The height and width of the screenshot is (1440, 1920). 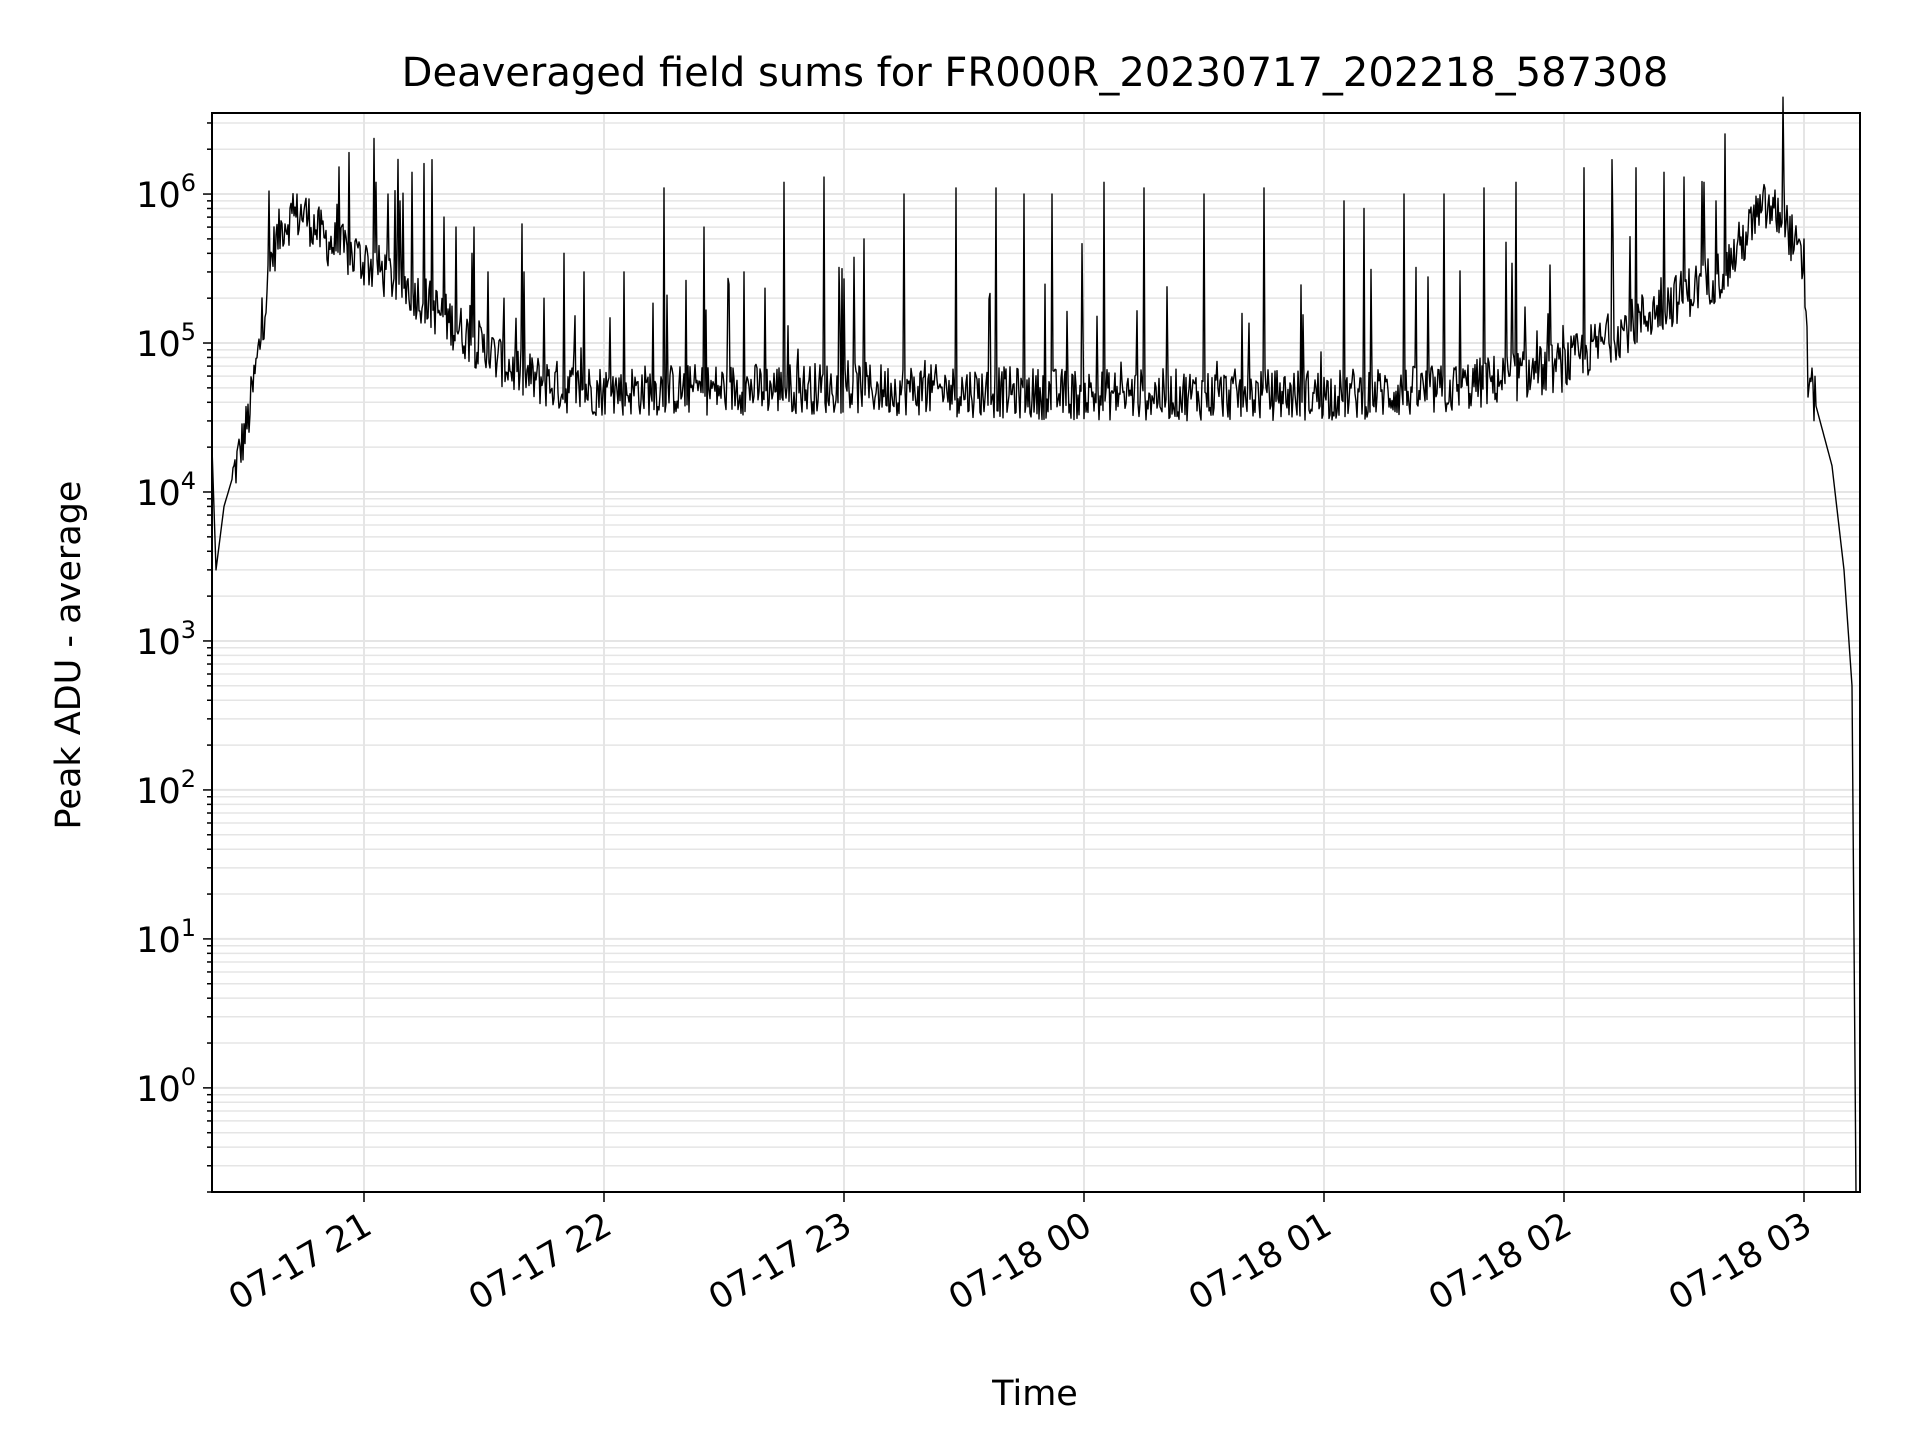 What do you see at coordinates (188, 779) in the screenshot?
I see `y-tick-exponent: 2` at bounding box center [188, 779].